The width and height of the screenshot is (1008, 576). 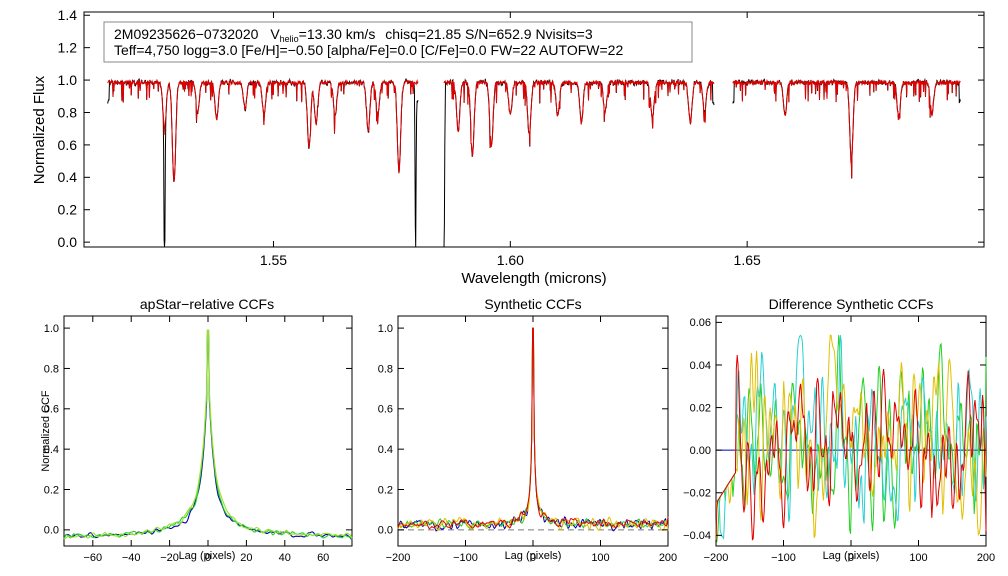 What do you see at coordinates (39, 129) in the screenshot?
I see `spectrum-ylabel: Normalized Flux` at bounding box center [39, 129].